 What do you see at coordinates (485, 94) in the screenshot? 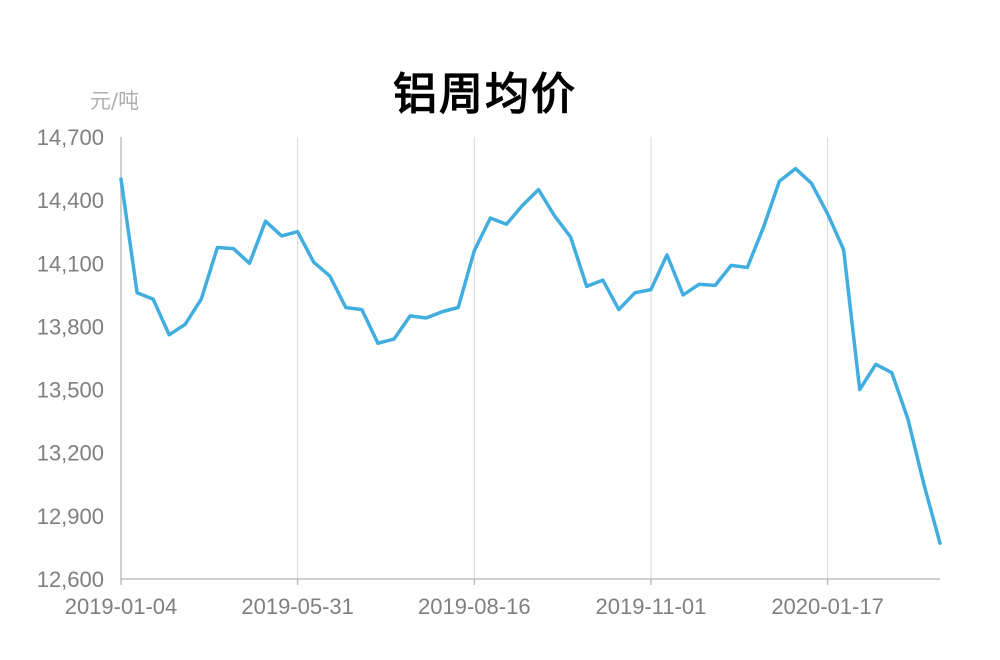
I see `chart-title: 铝周均价` at bounding box center [485, 94].